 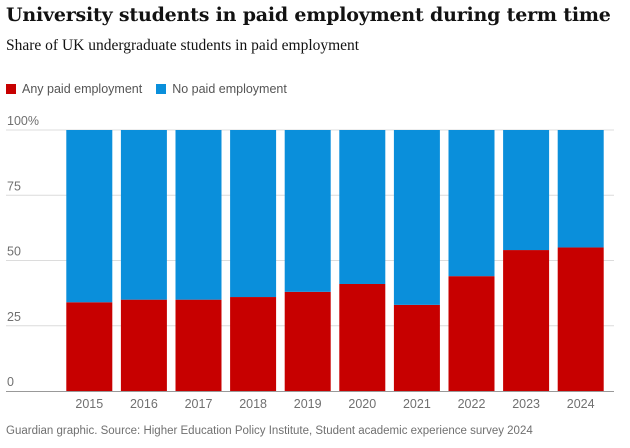 I want to click on x-tick-label: 2016, so click(x=144, y=404).